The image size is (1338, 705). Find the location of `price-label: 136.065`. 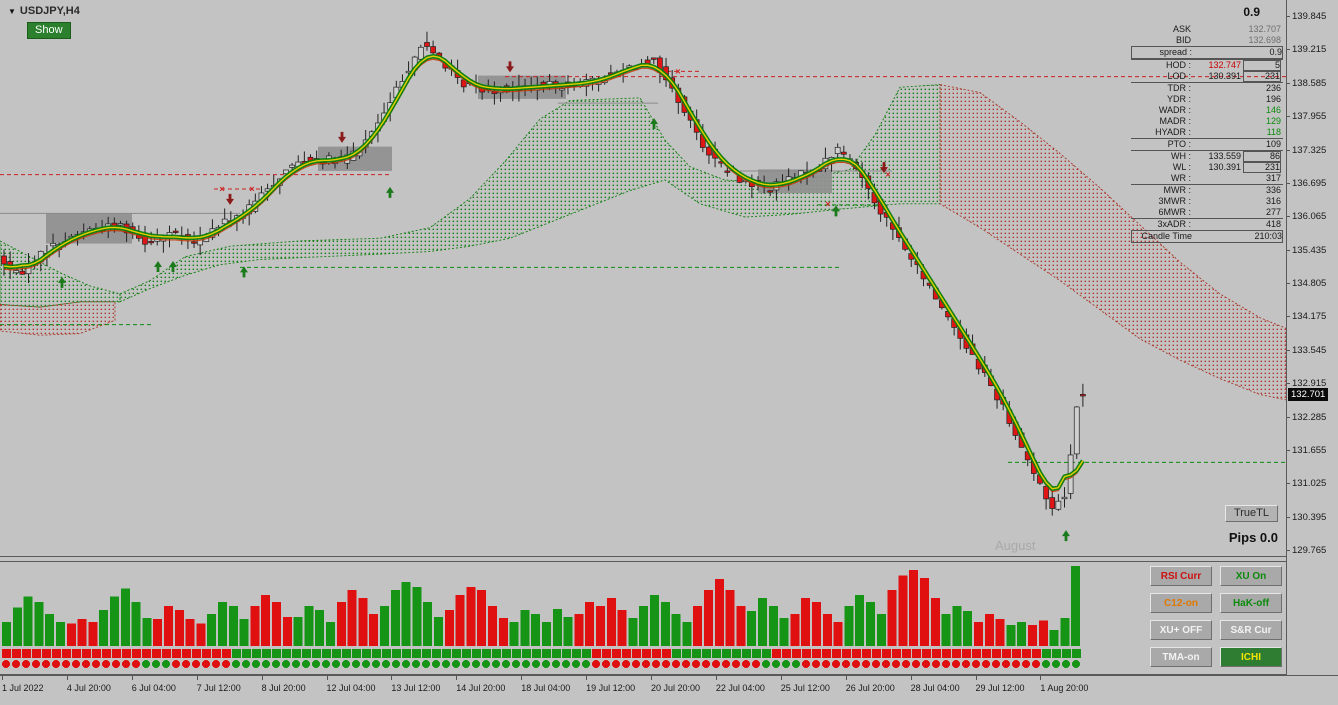

price-label: 136.065 is located at coordinates (1309, 217).